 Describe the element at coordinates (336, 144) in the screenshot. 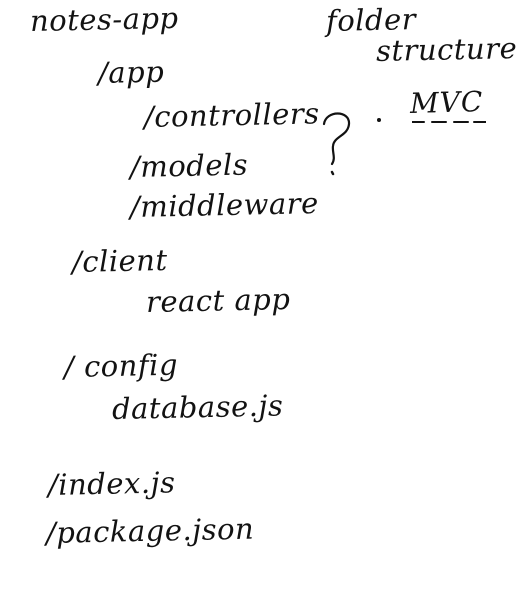

I see `question-mark-icon` at that location.